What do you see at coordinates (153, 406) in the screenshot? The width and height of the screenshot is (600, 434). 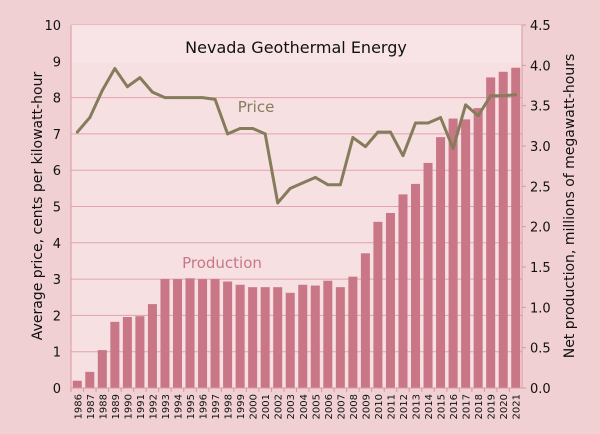 I see `x-tick-label: 1992` at bounding box center [153, 406].